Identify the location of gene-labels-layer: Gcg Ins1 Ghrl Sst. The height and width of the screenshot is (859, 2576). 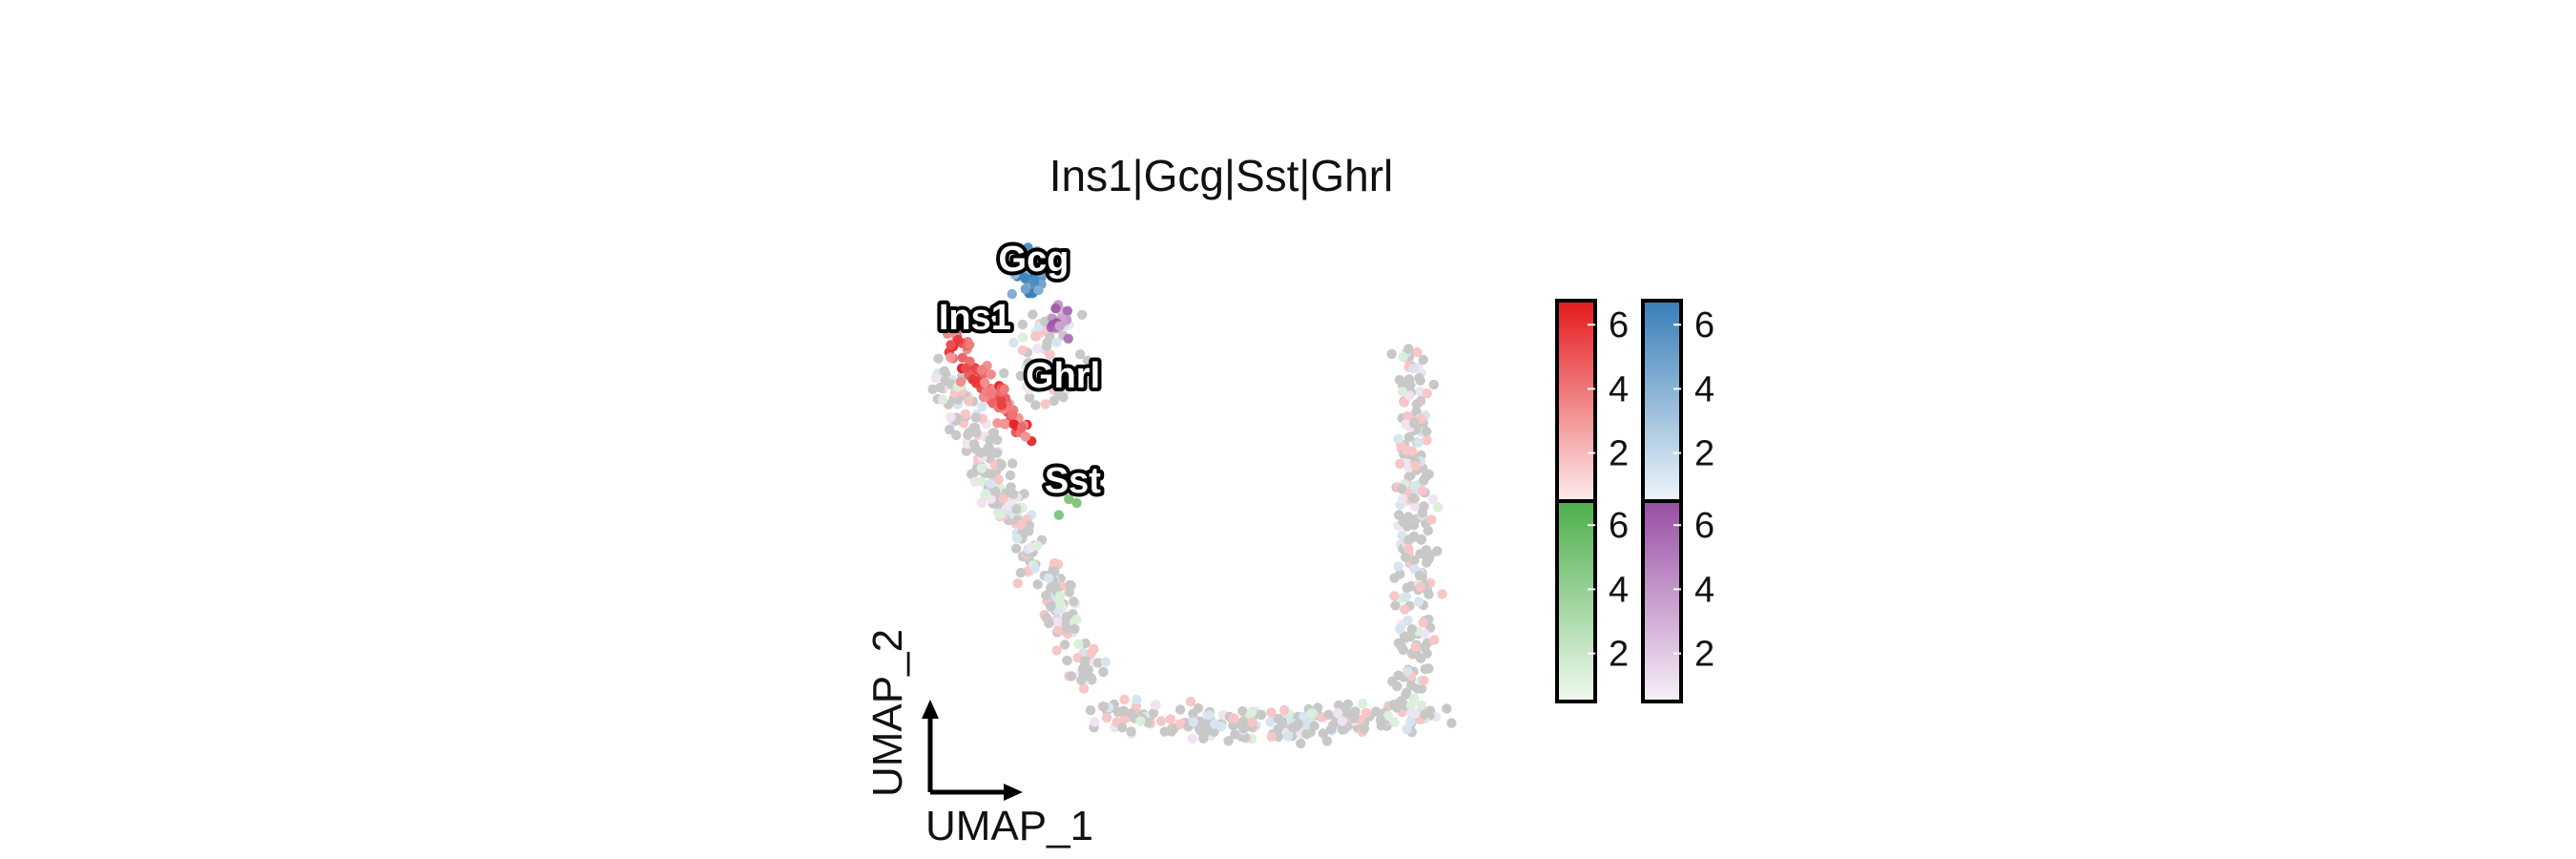
(1020, 370).